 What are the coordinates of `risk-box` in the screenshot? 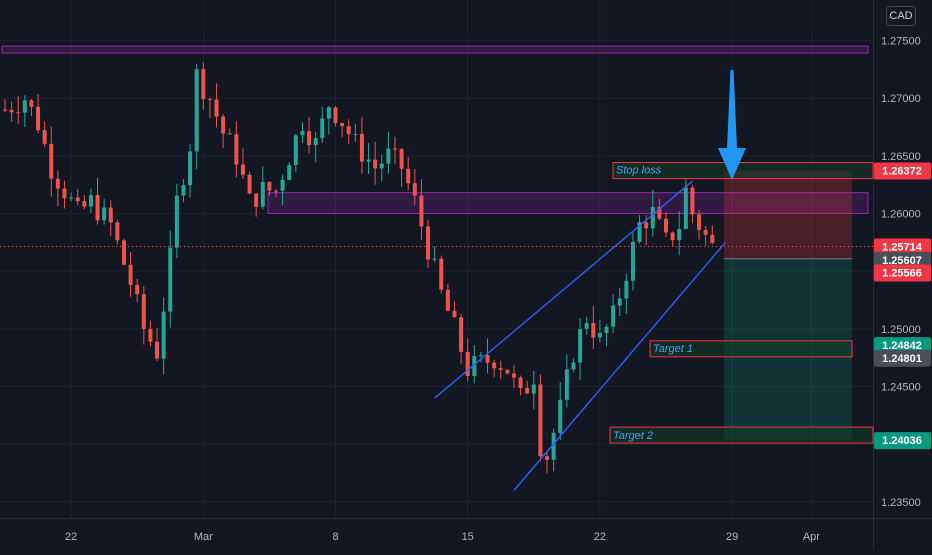 It's located at (788, 214).